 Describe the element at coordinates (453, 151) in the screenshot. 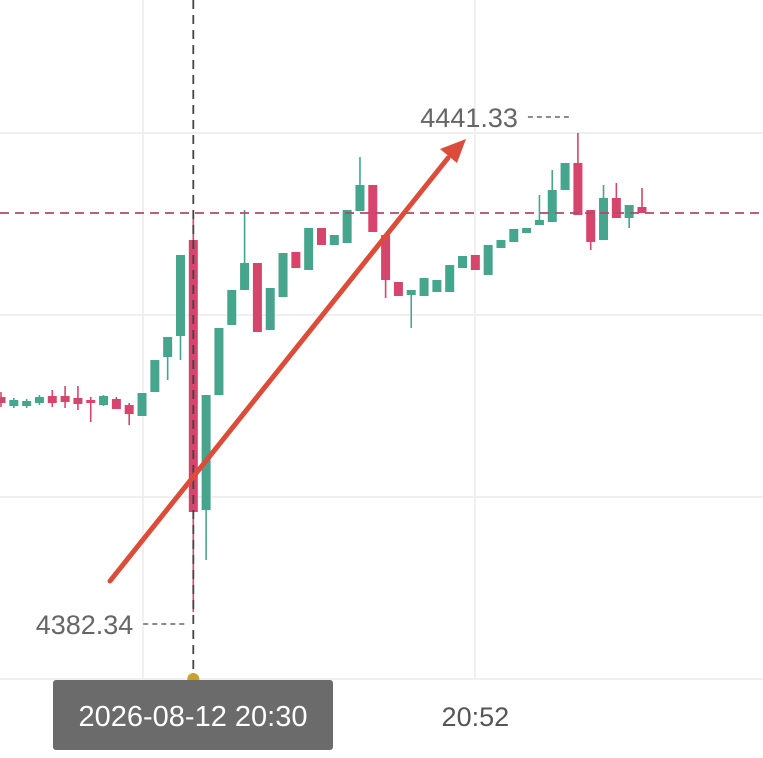

I see `arrow-head` at that location.